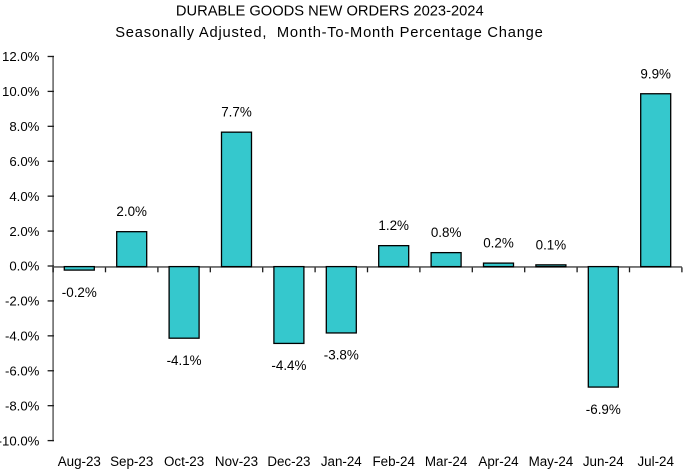 The height and width of the screenshot is (469, 685). What do you see at coordinates (24, 266) in the screenshot?
I see `svg-text: 0.0%` at bounding box center [24, 266].